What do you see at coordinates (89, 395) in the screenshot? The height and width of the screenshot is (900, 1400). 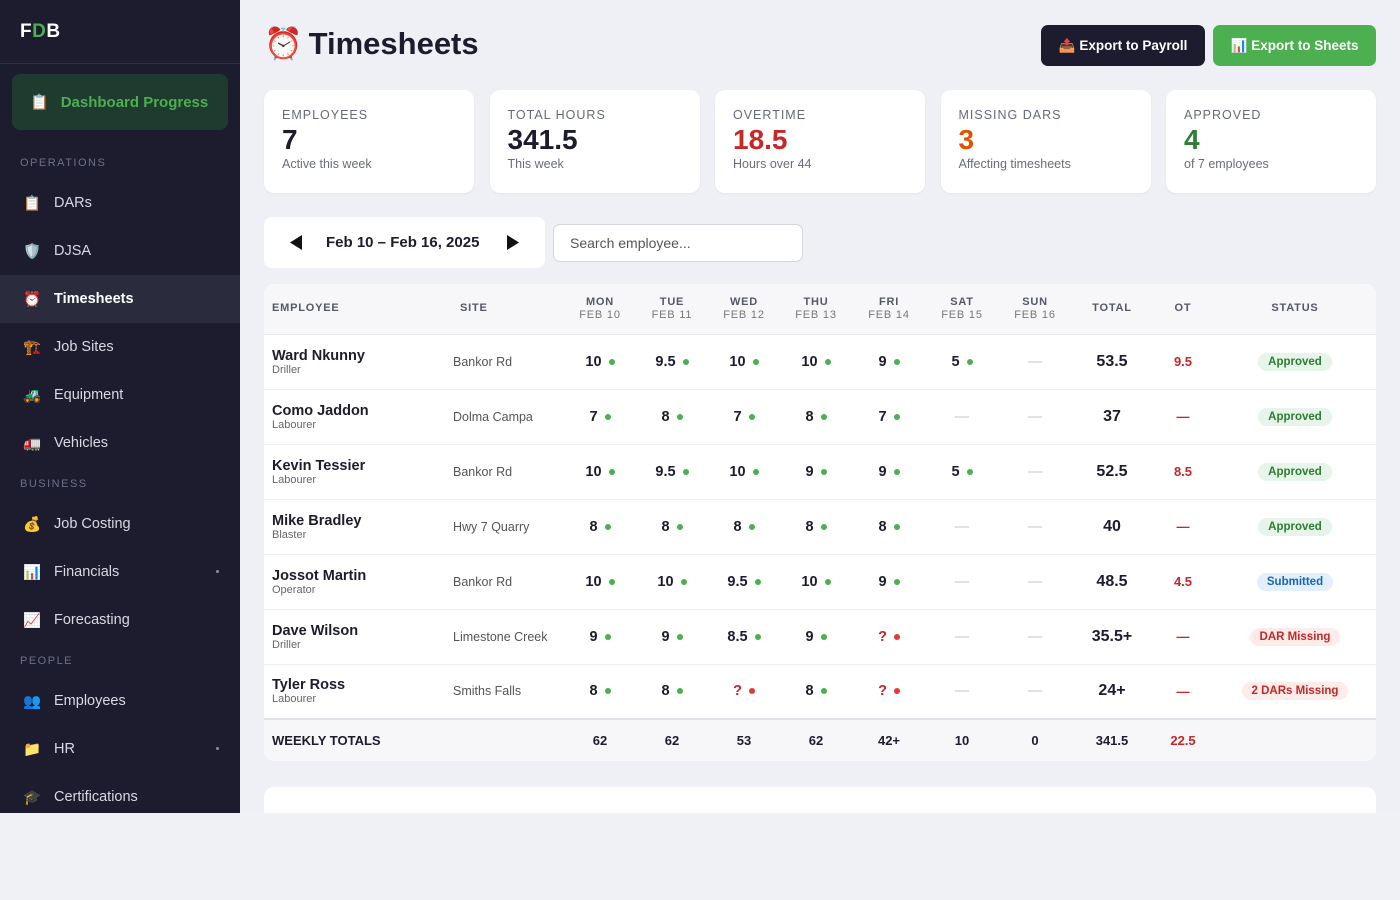 I see `nav-label: Equipment` at bounding box center [89, 395].